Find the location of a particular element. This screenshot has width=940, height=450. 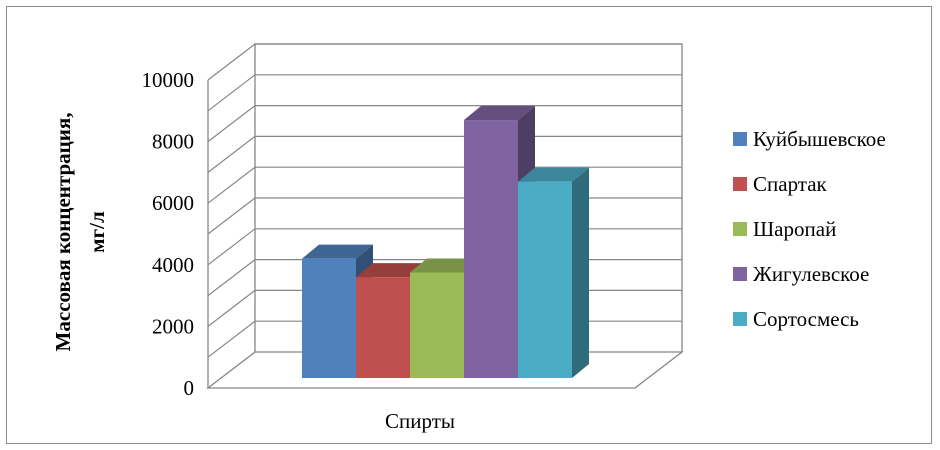

legend-item: Шаропай is located at coordinates (784, 229).